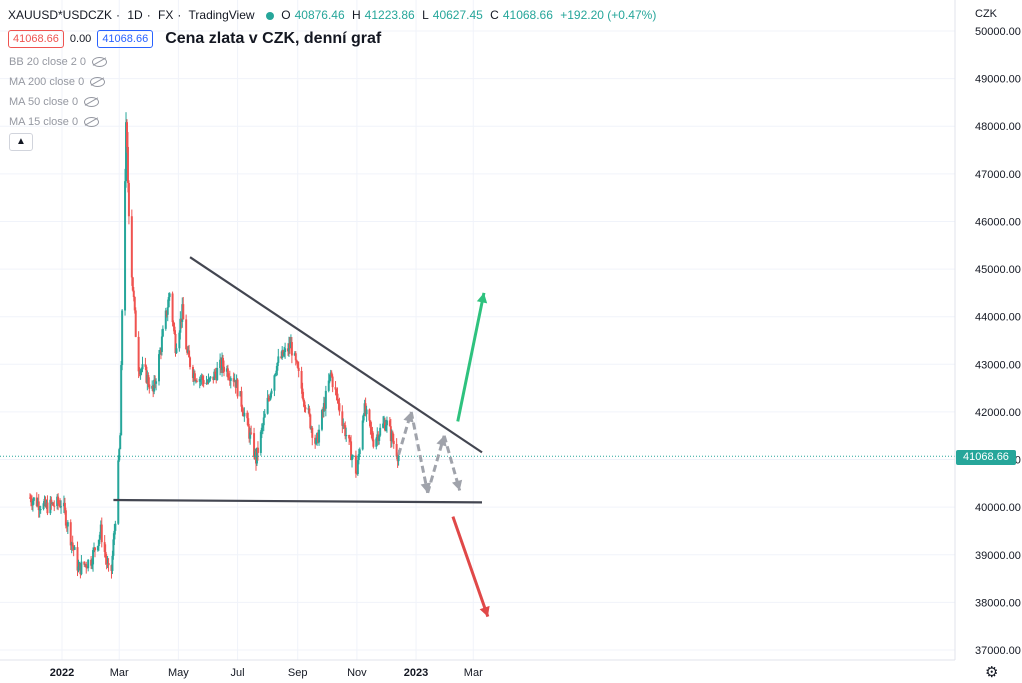 The width and height of the screenshot is (1022, 683). What do you see at coordinates (58, 62) in the screenshot?
I see `indicator-bb: BB 20 close 2 0` at bounding box center [58, 62].